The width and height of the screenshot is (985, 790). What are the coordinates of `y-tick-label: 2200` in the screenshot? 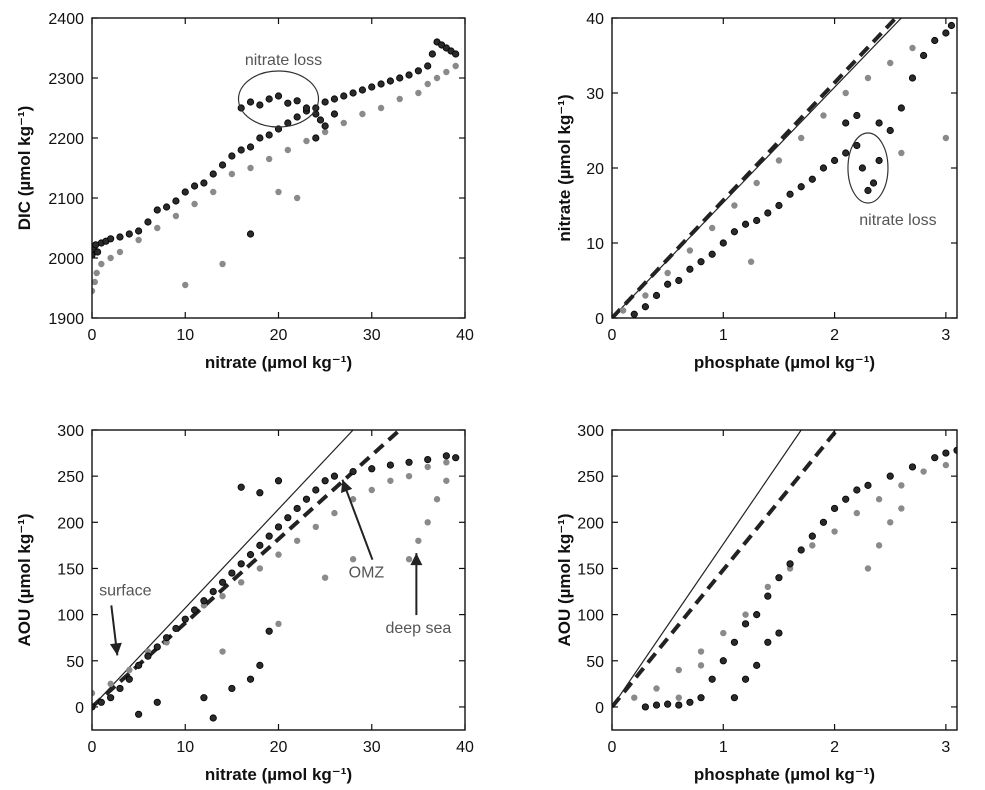 It's located at (66, 139).